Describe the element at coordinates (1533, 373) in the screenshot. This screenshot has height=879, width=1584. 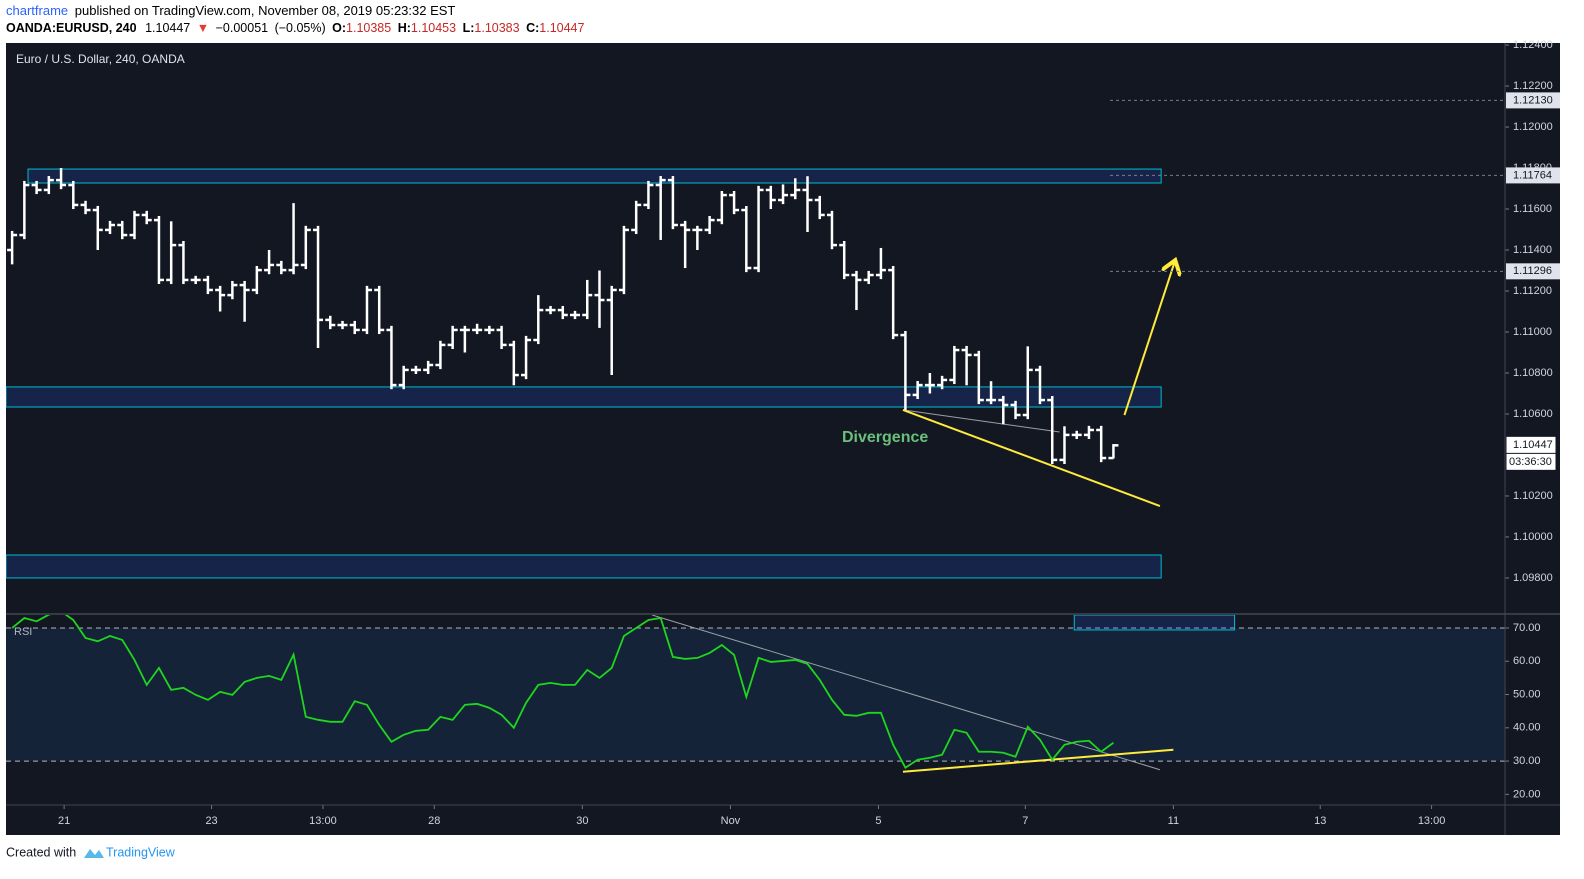
I see `y-tick-label: 1.10800` at that location.